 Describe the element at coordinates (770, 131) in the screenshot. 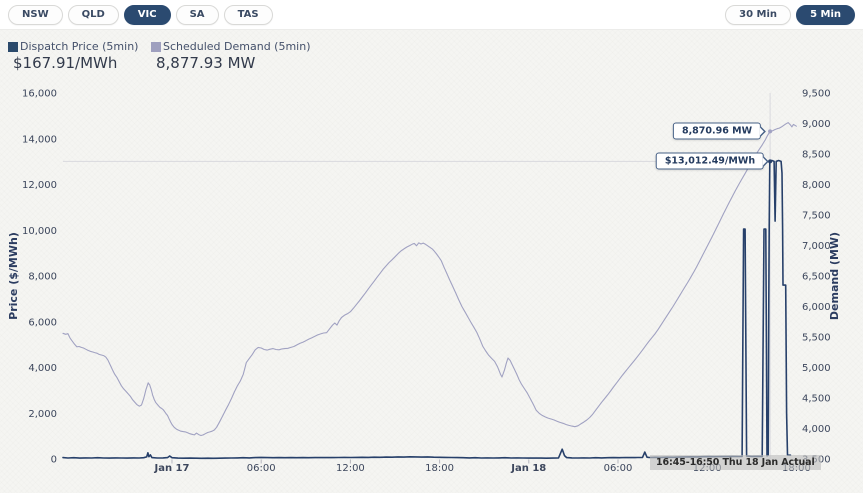

I see `demand-hover-point` at that location.